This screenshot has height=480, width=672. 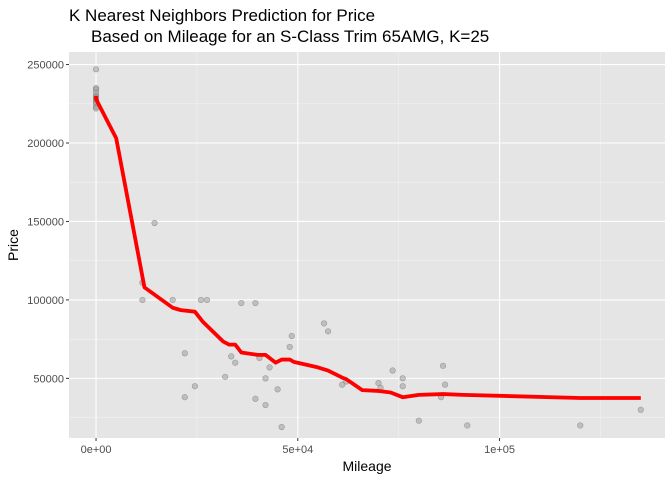 I want to click on x-tick-label: 0e+00, so click(x=96, y=450).